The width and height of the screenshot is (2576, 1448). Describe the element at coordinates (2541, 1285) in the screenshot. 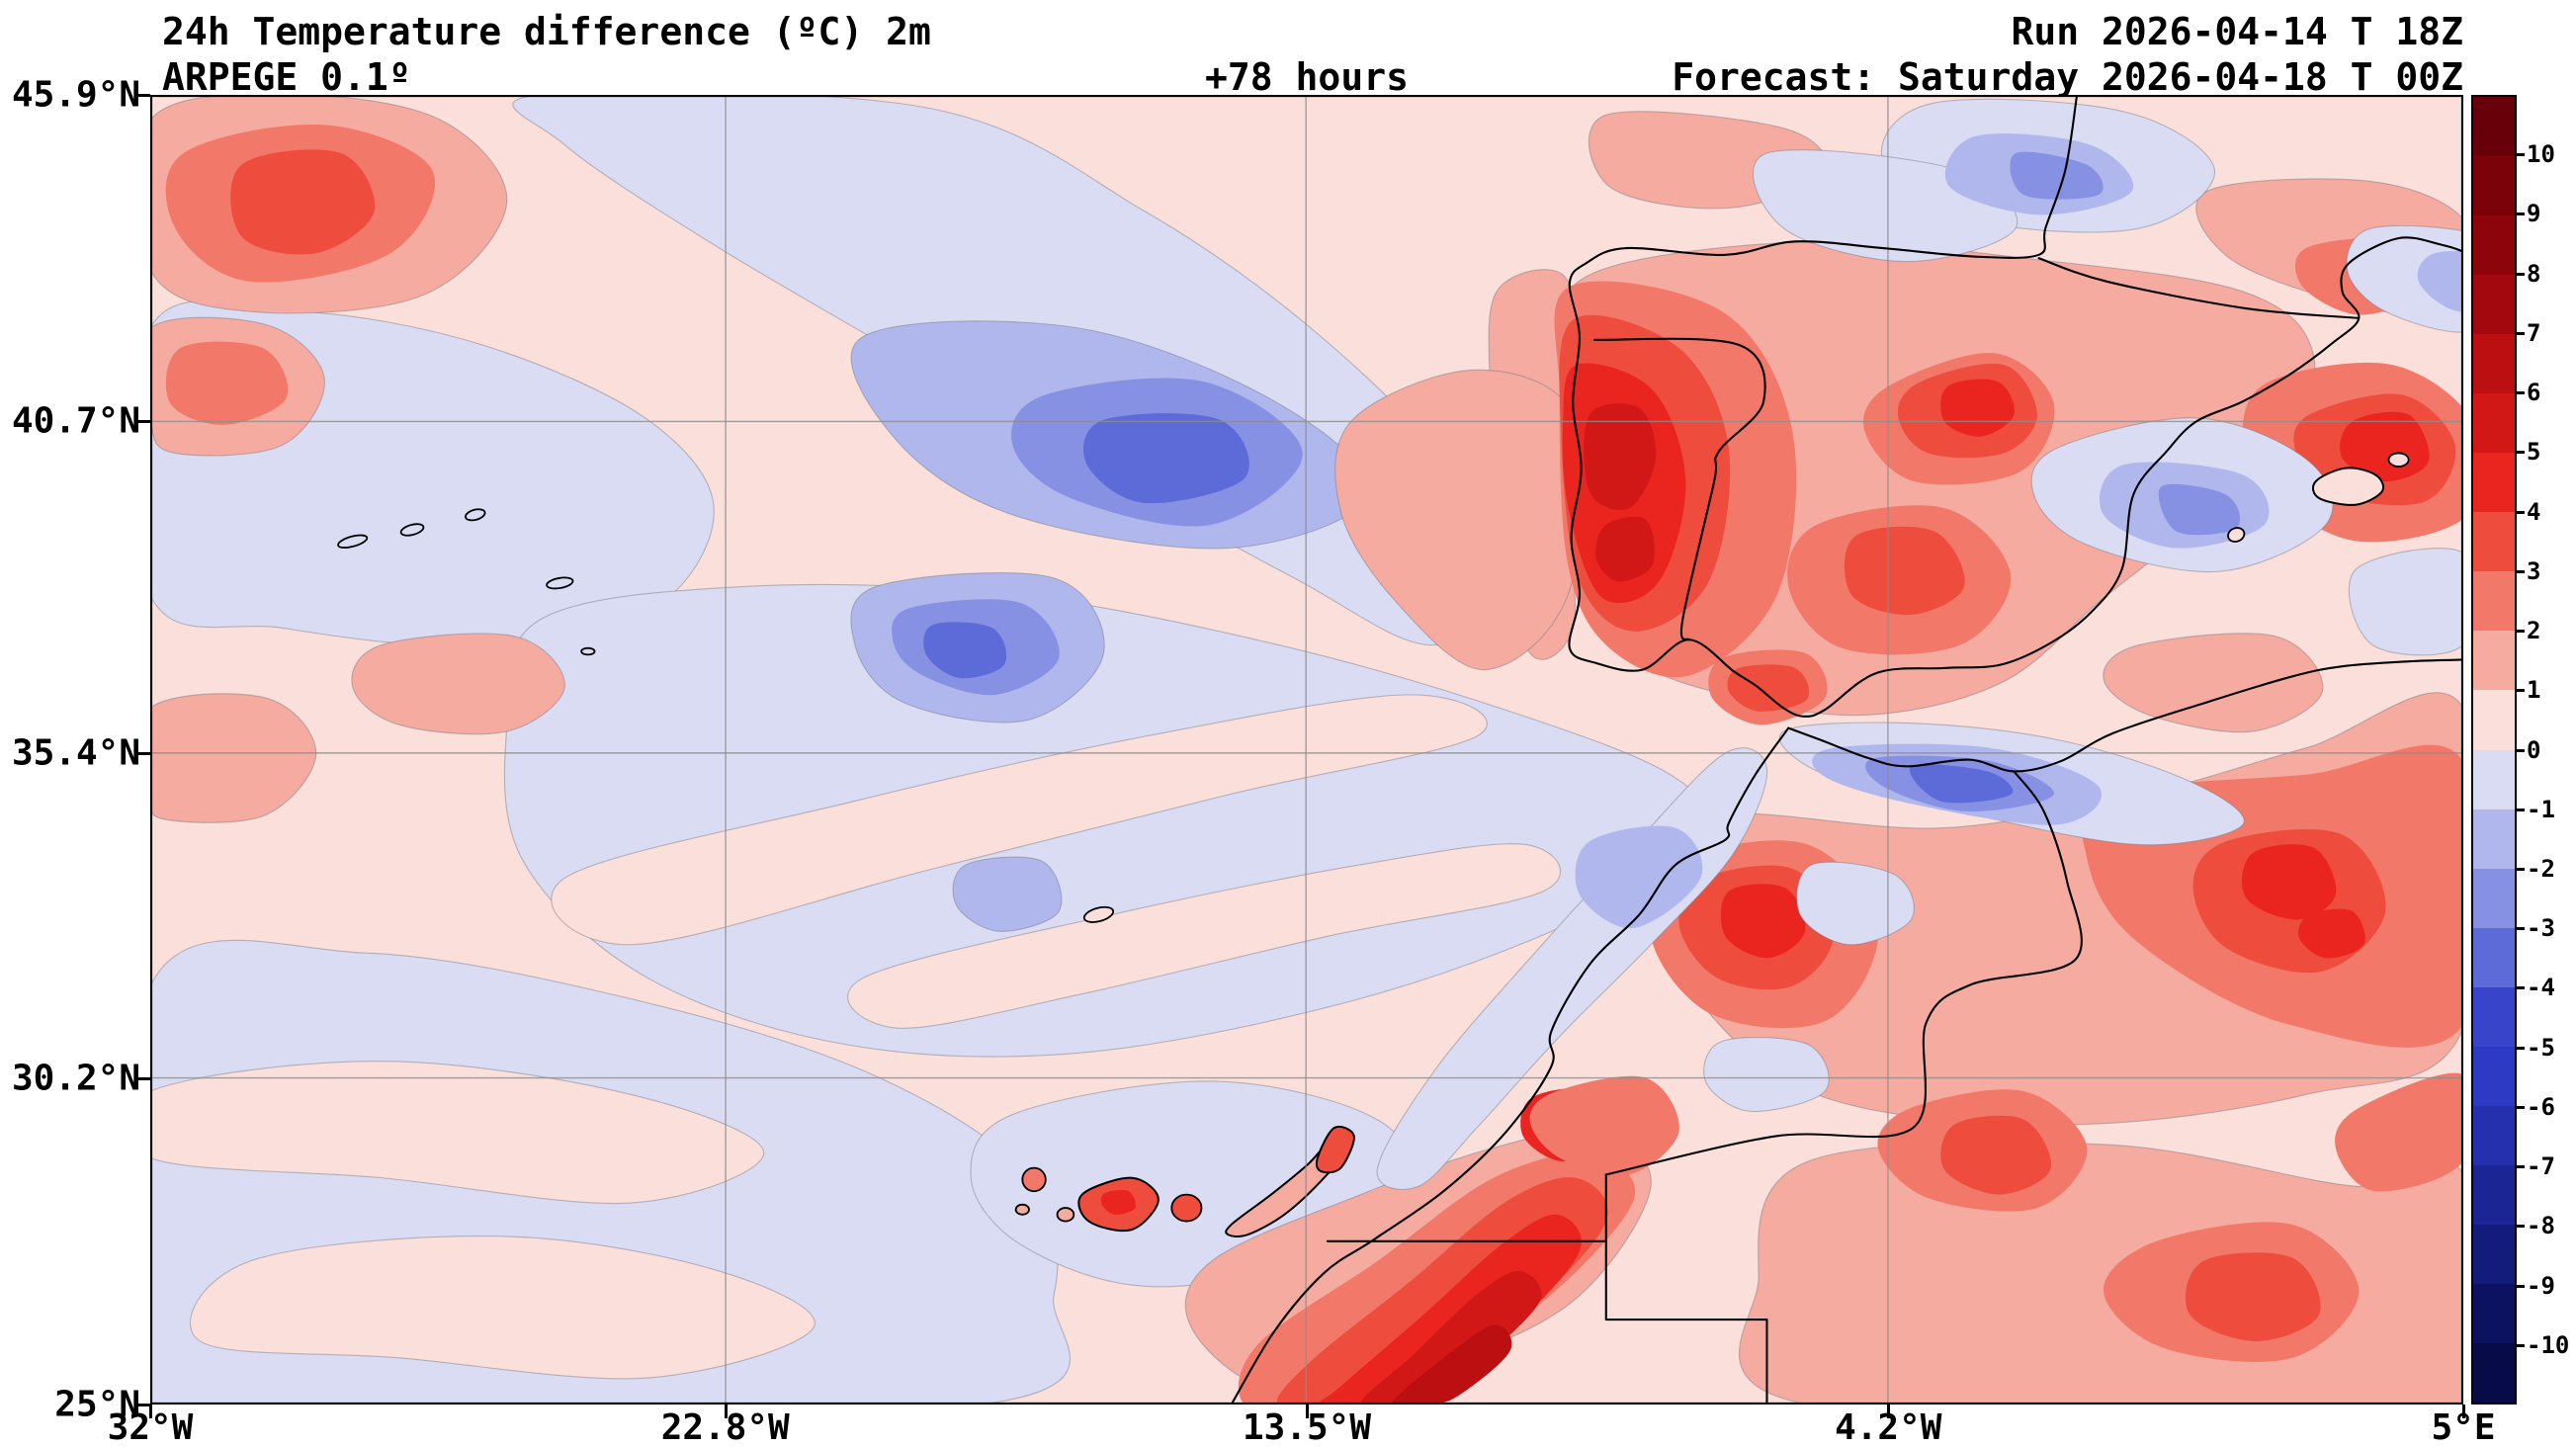

I see `colorbar-tick-label: -9` at that location.